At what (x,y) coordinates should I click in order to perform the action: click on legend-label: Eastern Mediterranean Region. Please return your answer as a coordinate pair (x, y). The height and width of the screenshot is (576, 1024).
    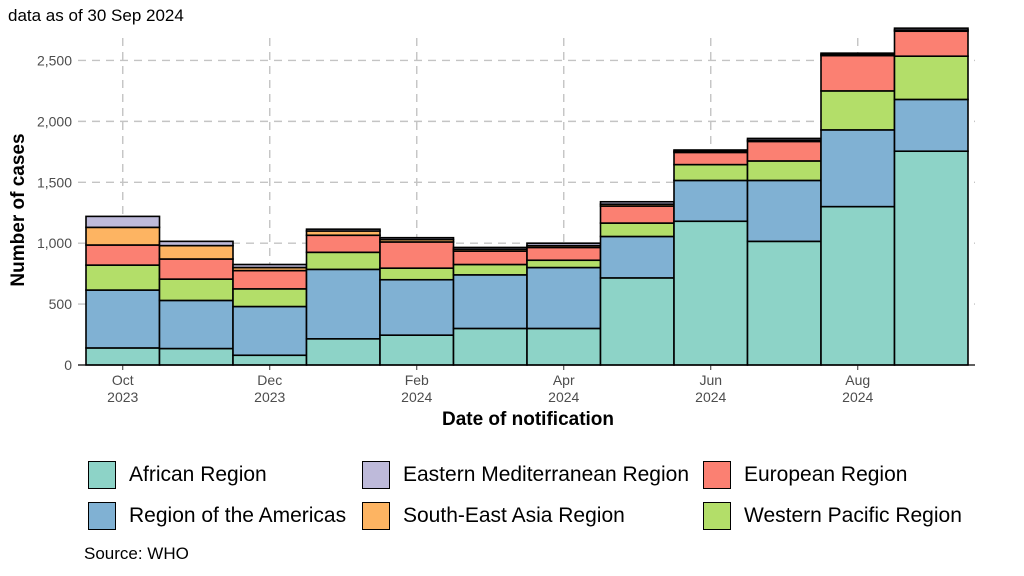
    Looking at the image, I should click on (546, 474).